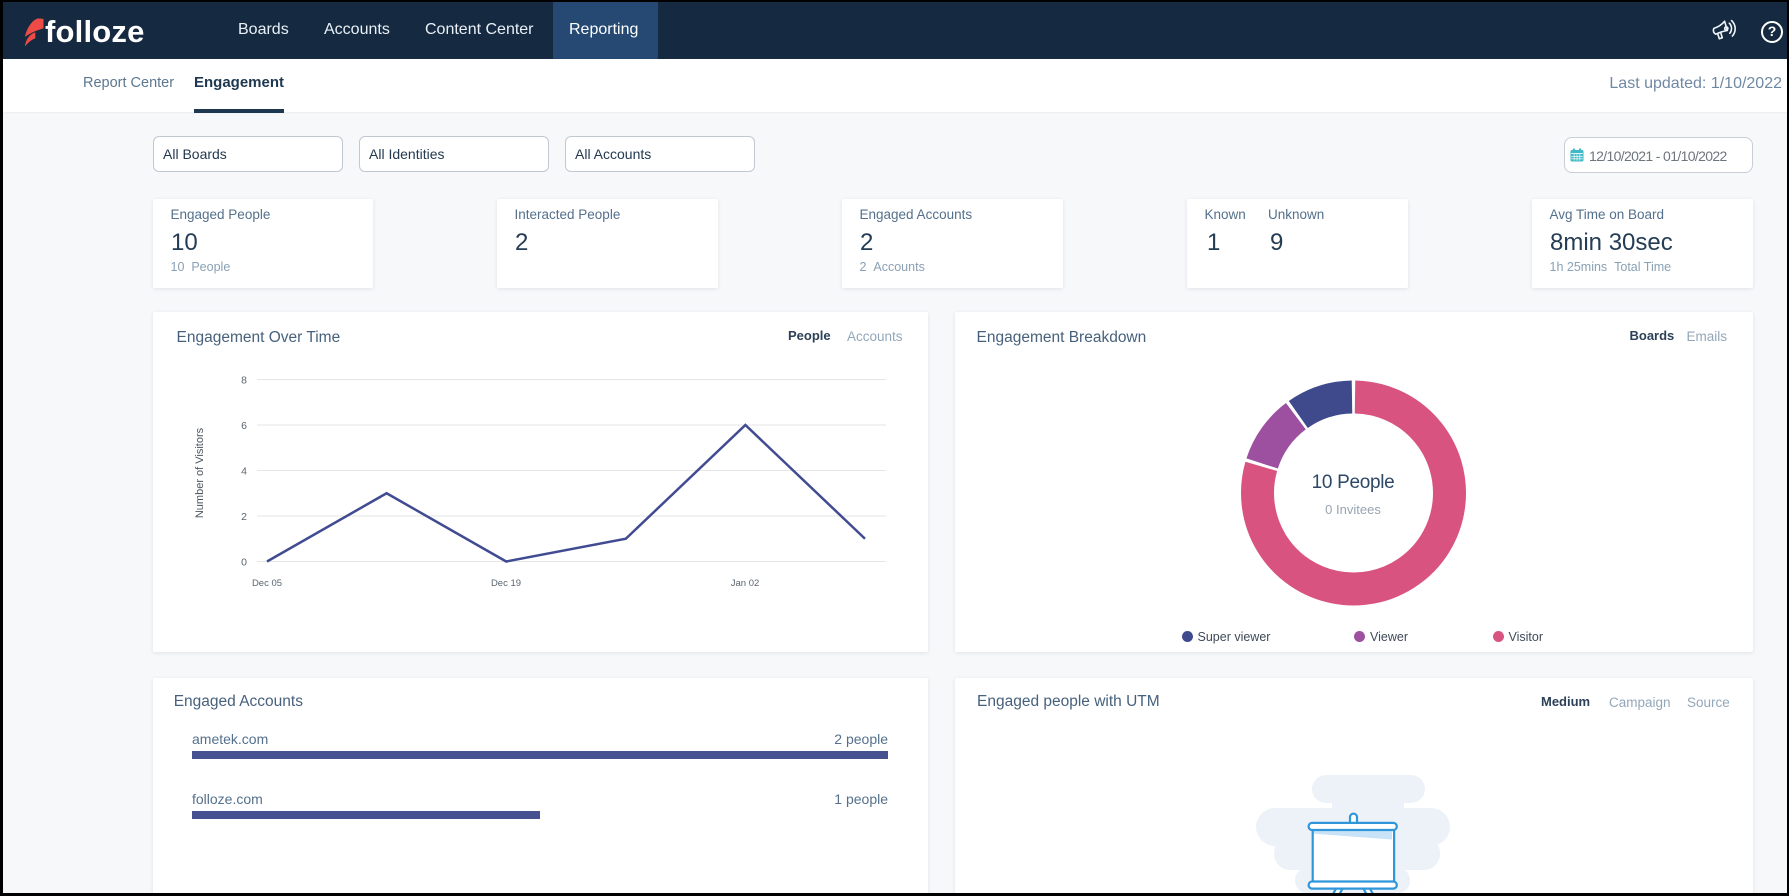  I want to click on svg-text: Number of Visitors, so click(200, 472).